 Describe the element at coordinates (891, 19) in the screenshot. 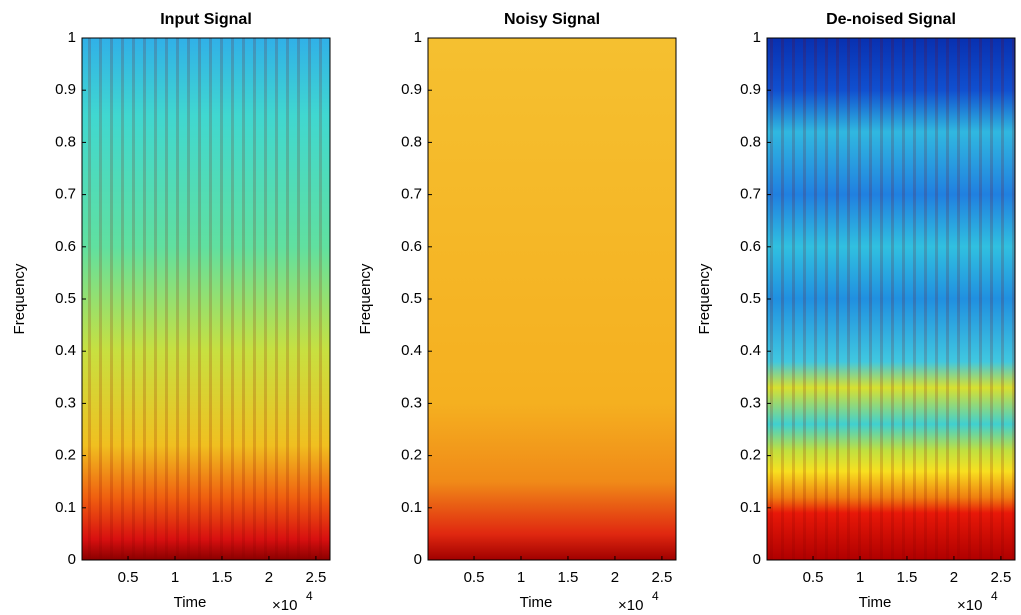

I see `title: De-noised Signal` at that location.